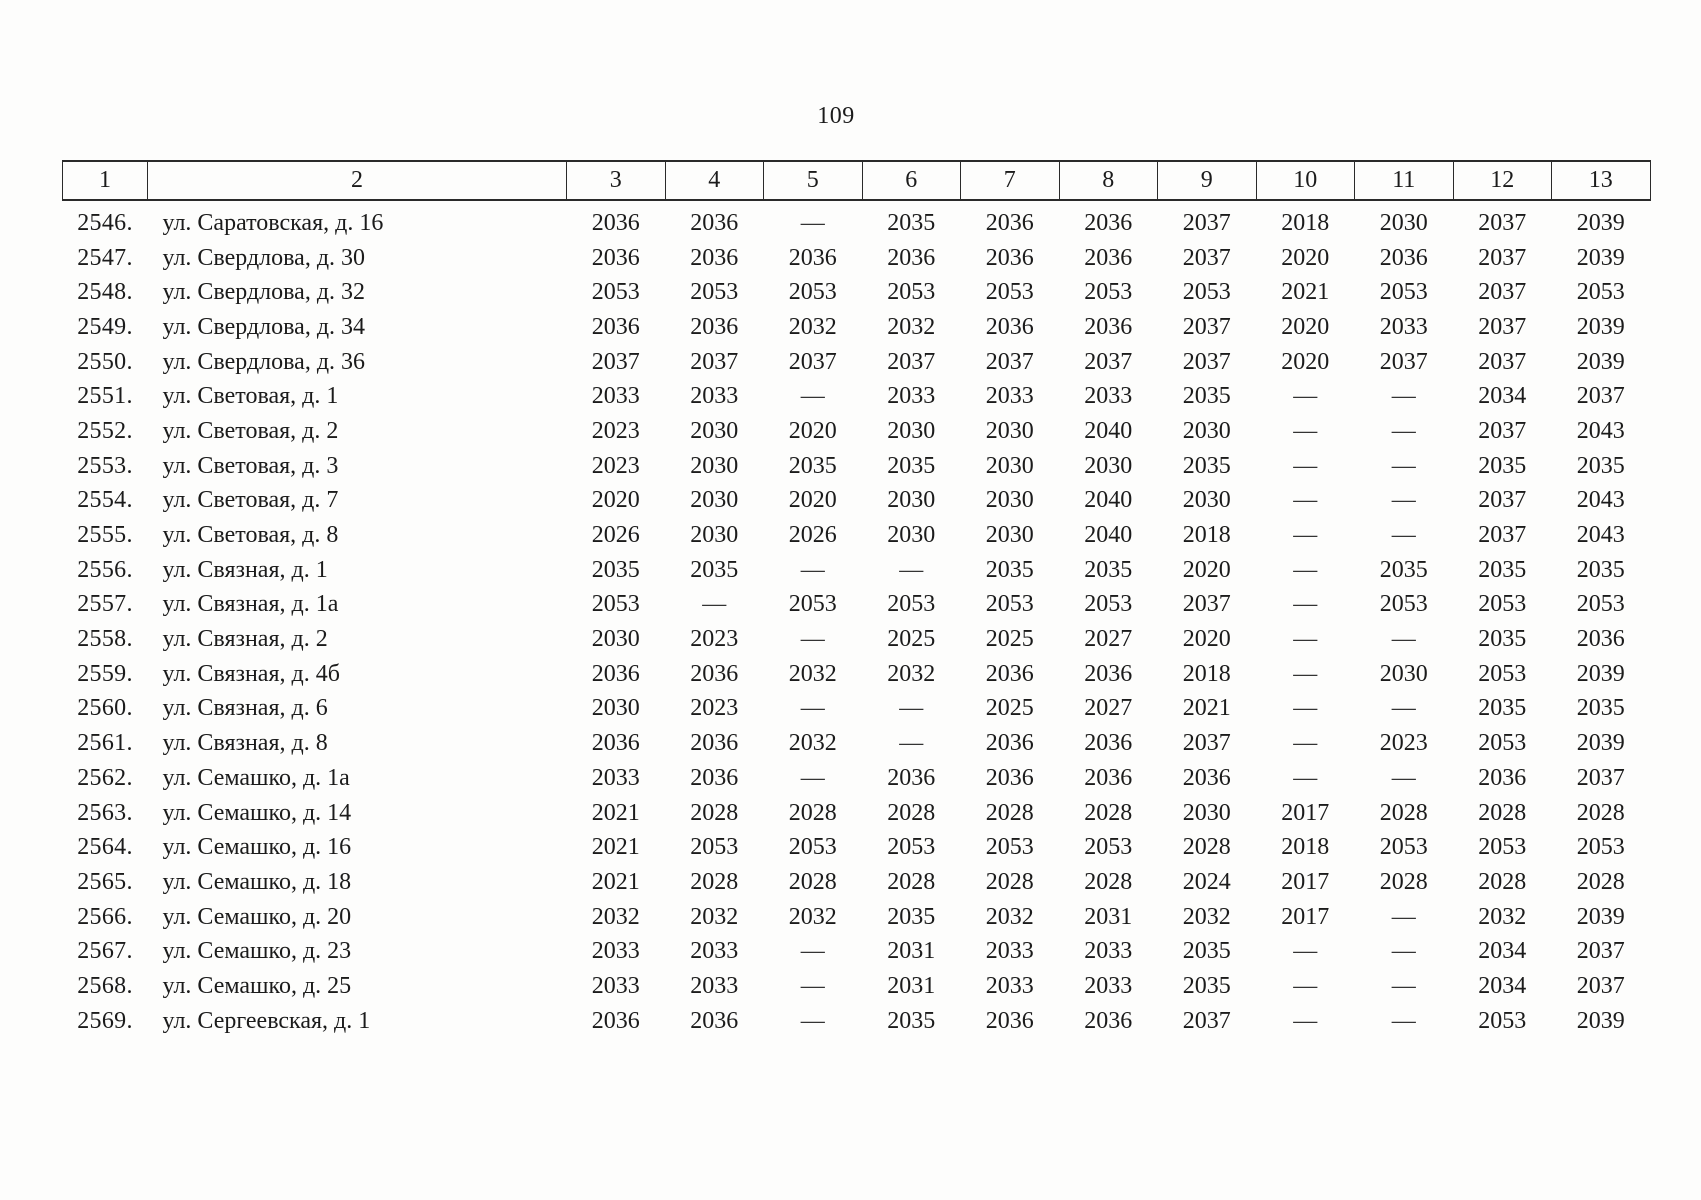  I want to click on address-cell: ул. Сергеевская, д. 1, so click(266, 1020).